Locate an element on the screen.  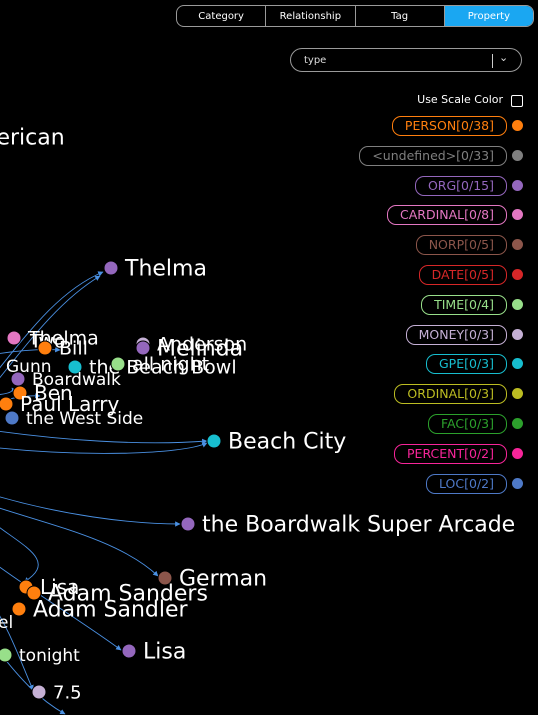
graph-node-label: the West Side is located at coordinates (84, 419).